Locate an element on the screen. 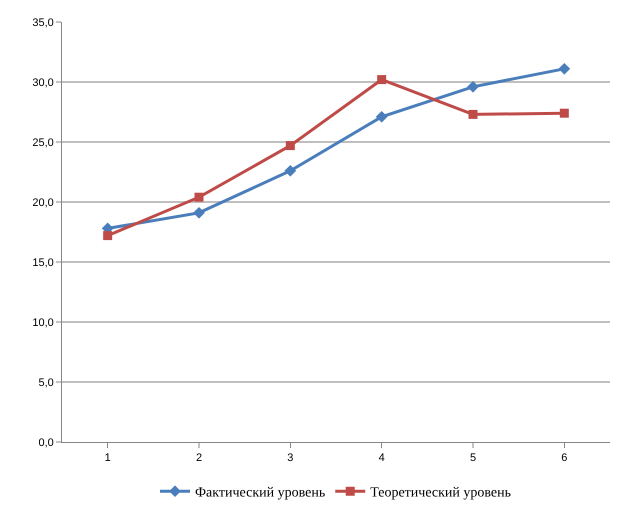 This screenshot has width=620, height=518. y-tick-label: 15,0 is located at coordinates (43, 262).